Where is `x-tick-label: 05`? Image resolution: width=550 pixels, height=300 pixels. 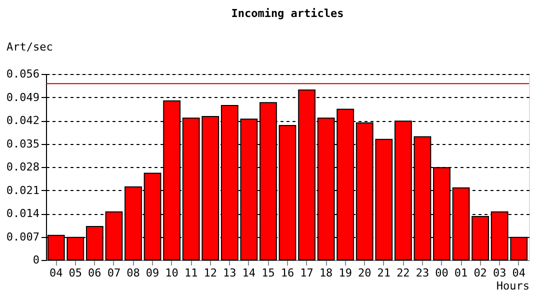 x-tick-label: 05 is located at coordinates (75, 273).